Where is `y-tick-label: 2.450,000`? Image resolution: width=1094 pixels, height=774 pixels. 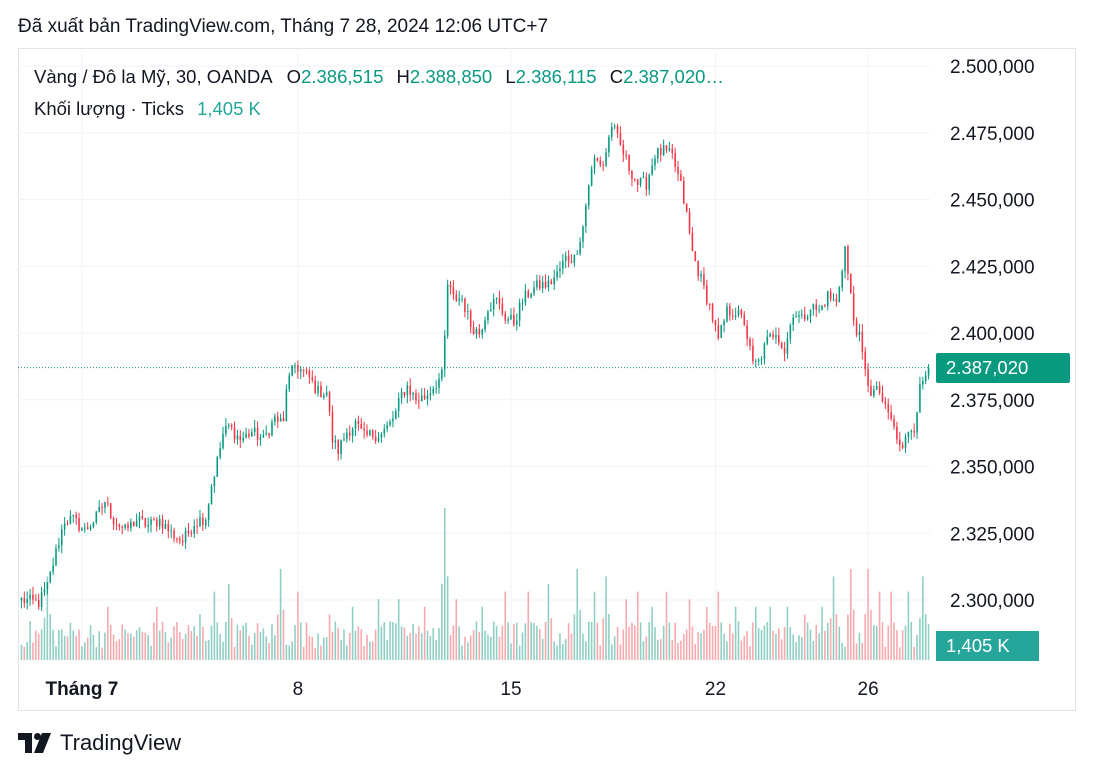
y-tick-label: 2.450,000 is located at coordinates (992, 201).